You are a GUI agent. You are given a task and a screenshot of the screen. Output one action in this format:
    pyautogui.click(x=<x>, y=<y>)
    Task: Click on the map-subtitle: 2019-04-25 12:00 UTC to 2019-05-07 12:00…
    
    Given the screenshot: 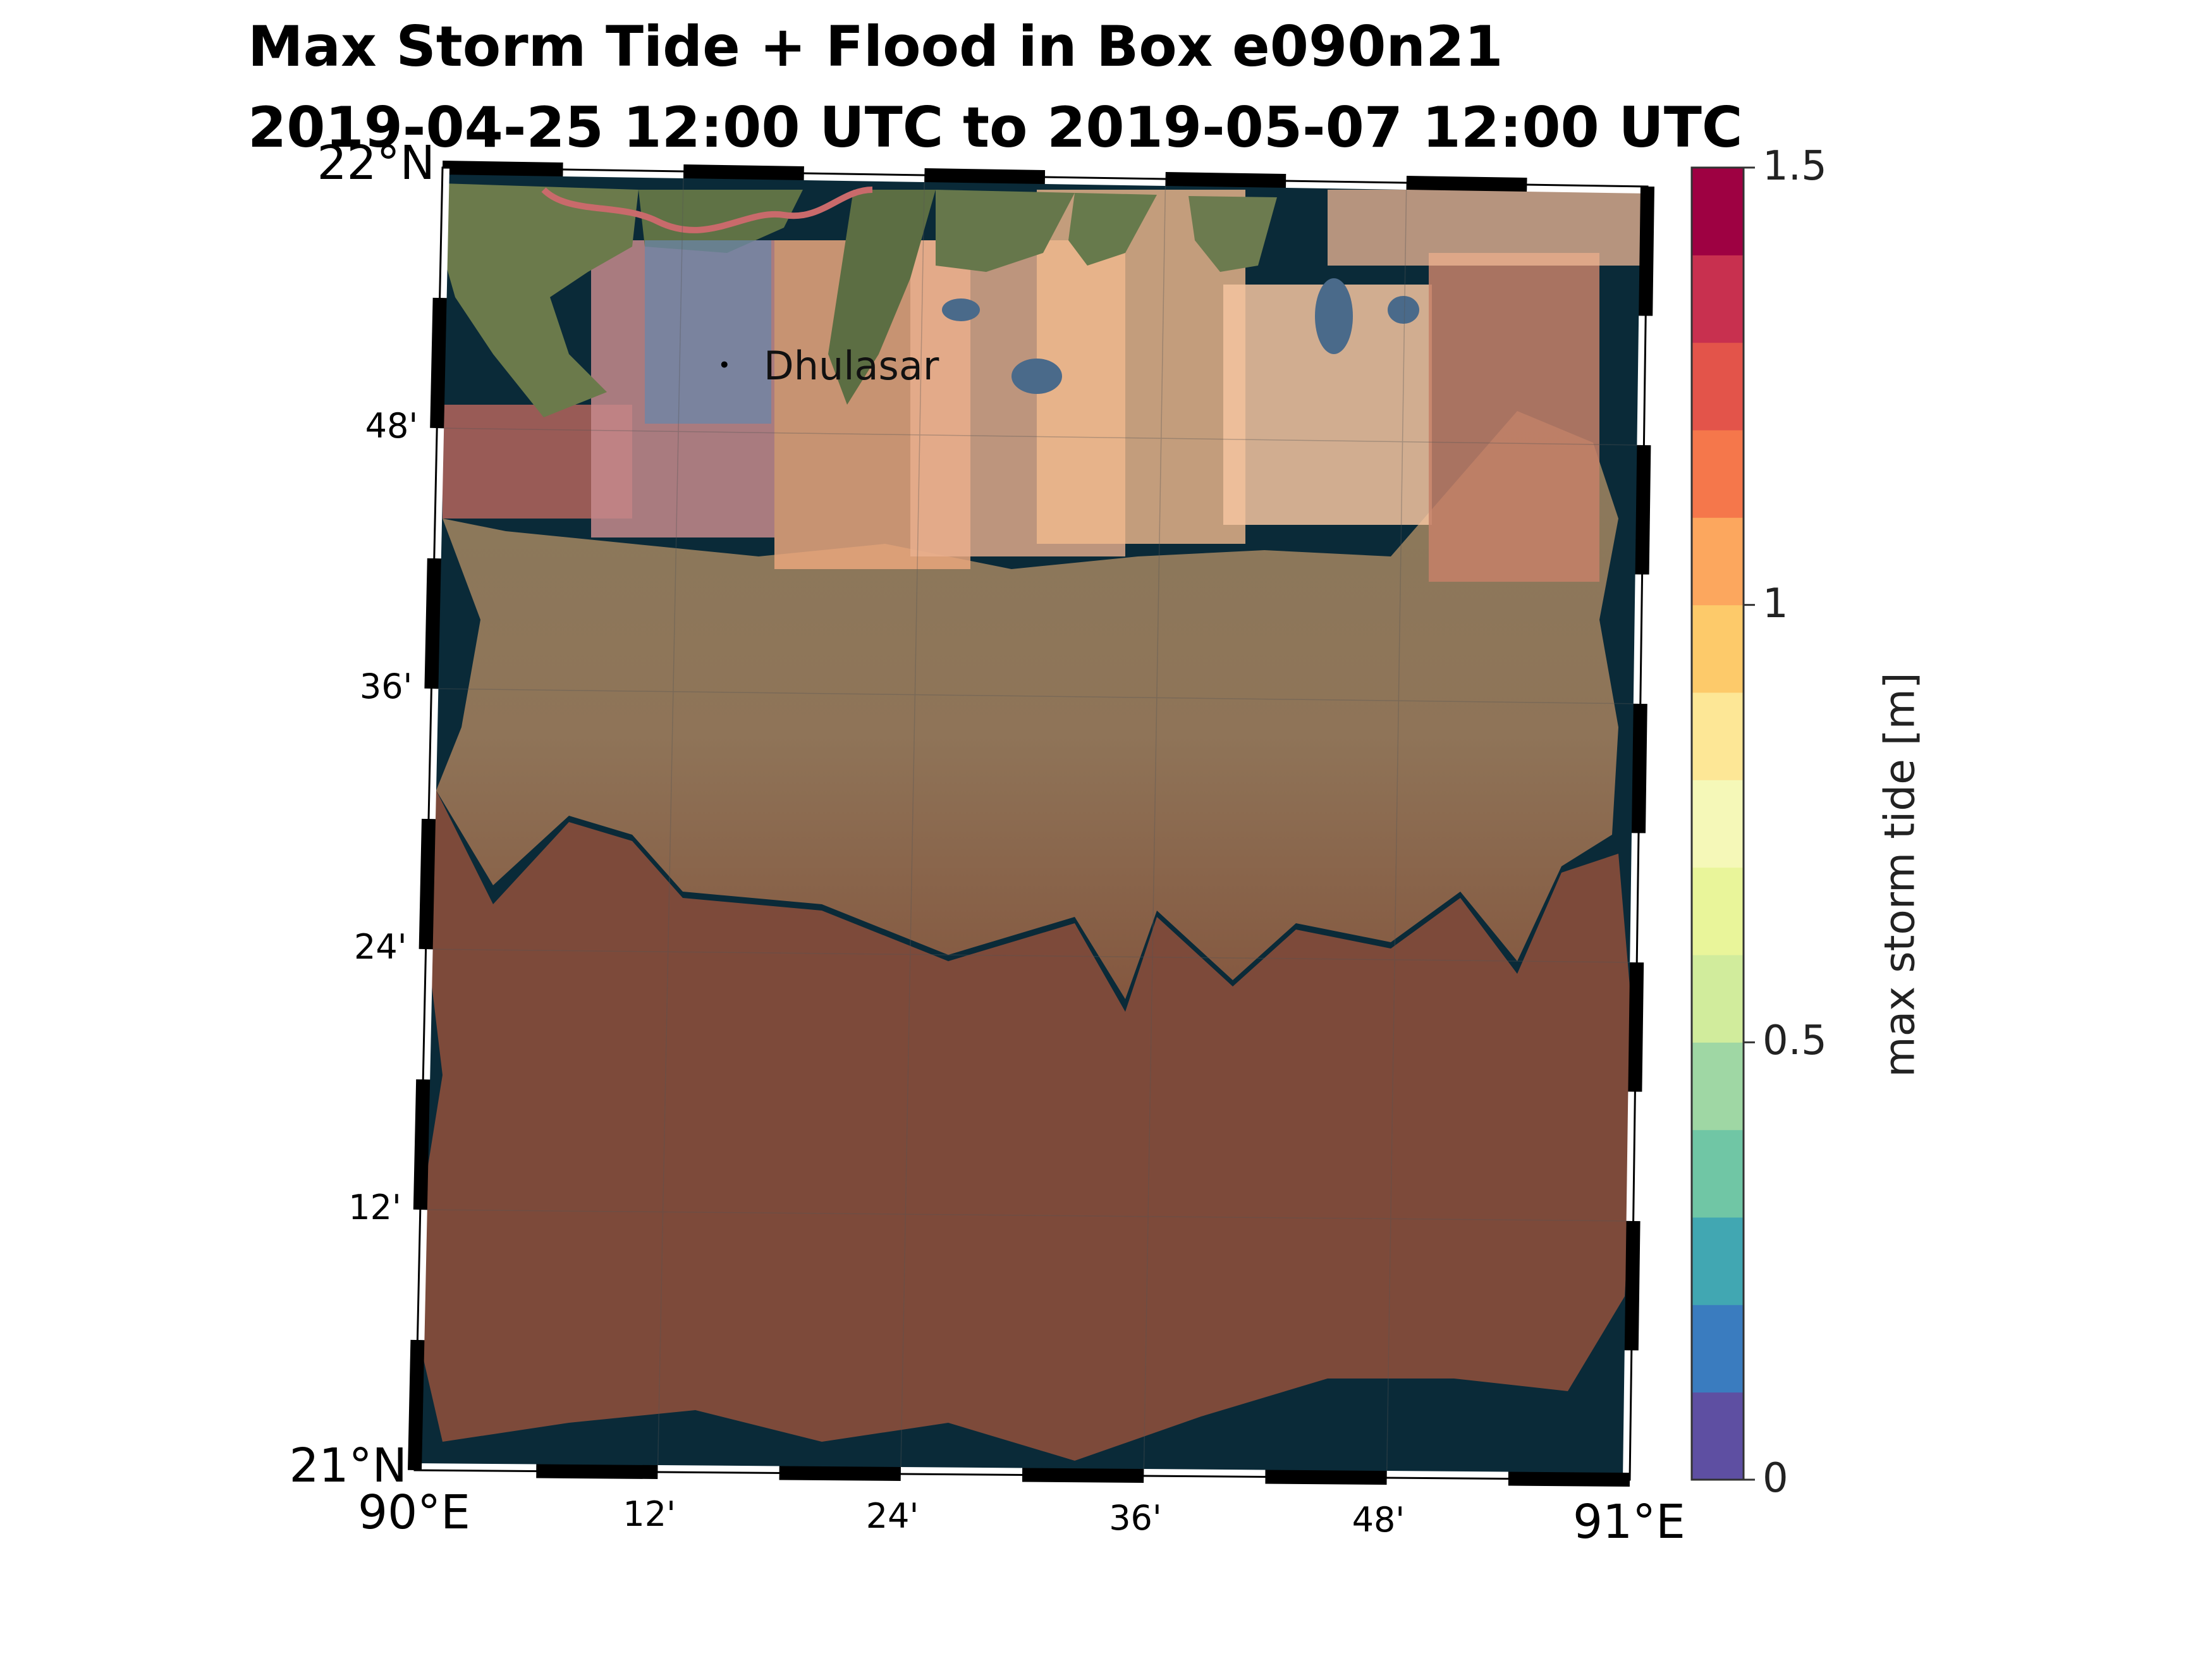 What is the action you would take?
    pyautogui.click(x=995, y=127)
    